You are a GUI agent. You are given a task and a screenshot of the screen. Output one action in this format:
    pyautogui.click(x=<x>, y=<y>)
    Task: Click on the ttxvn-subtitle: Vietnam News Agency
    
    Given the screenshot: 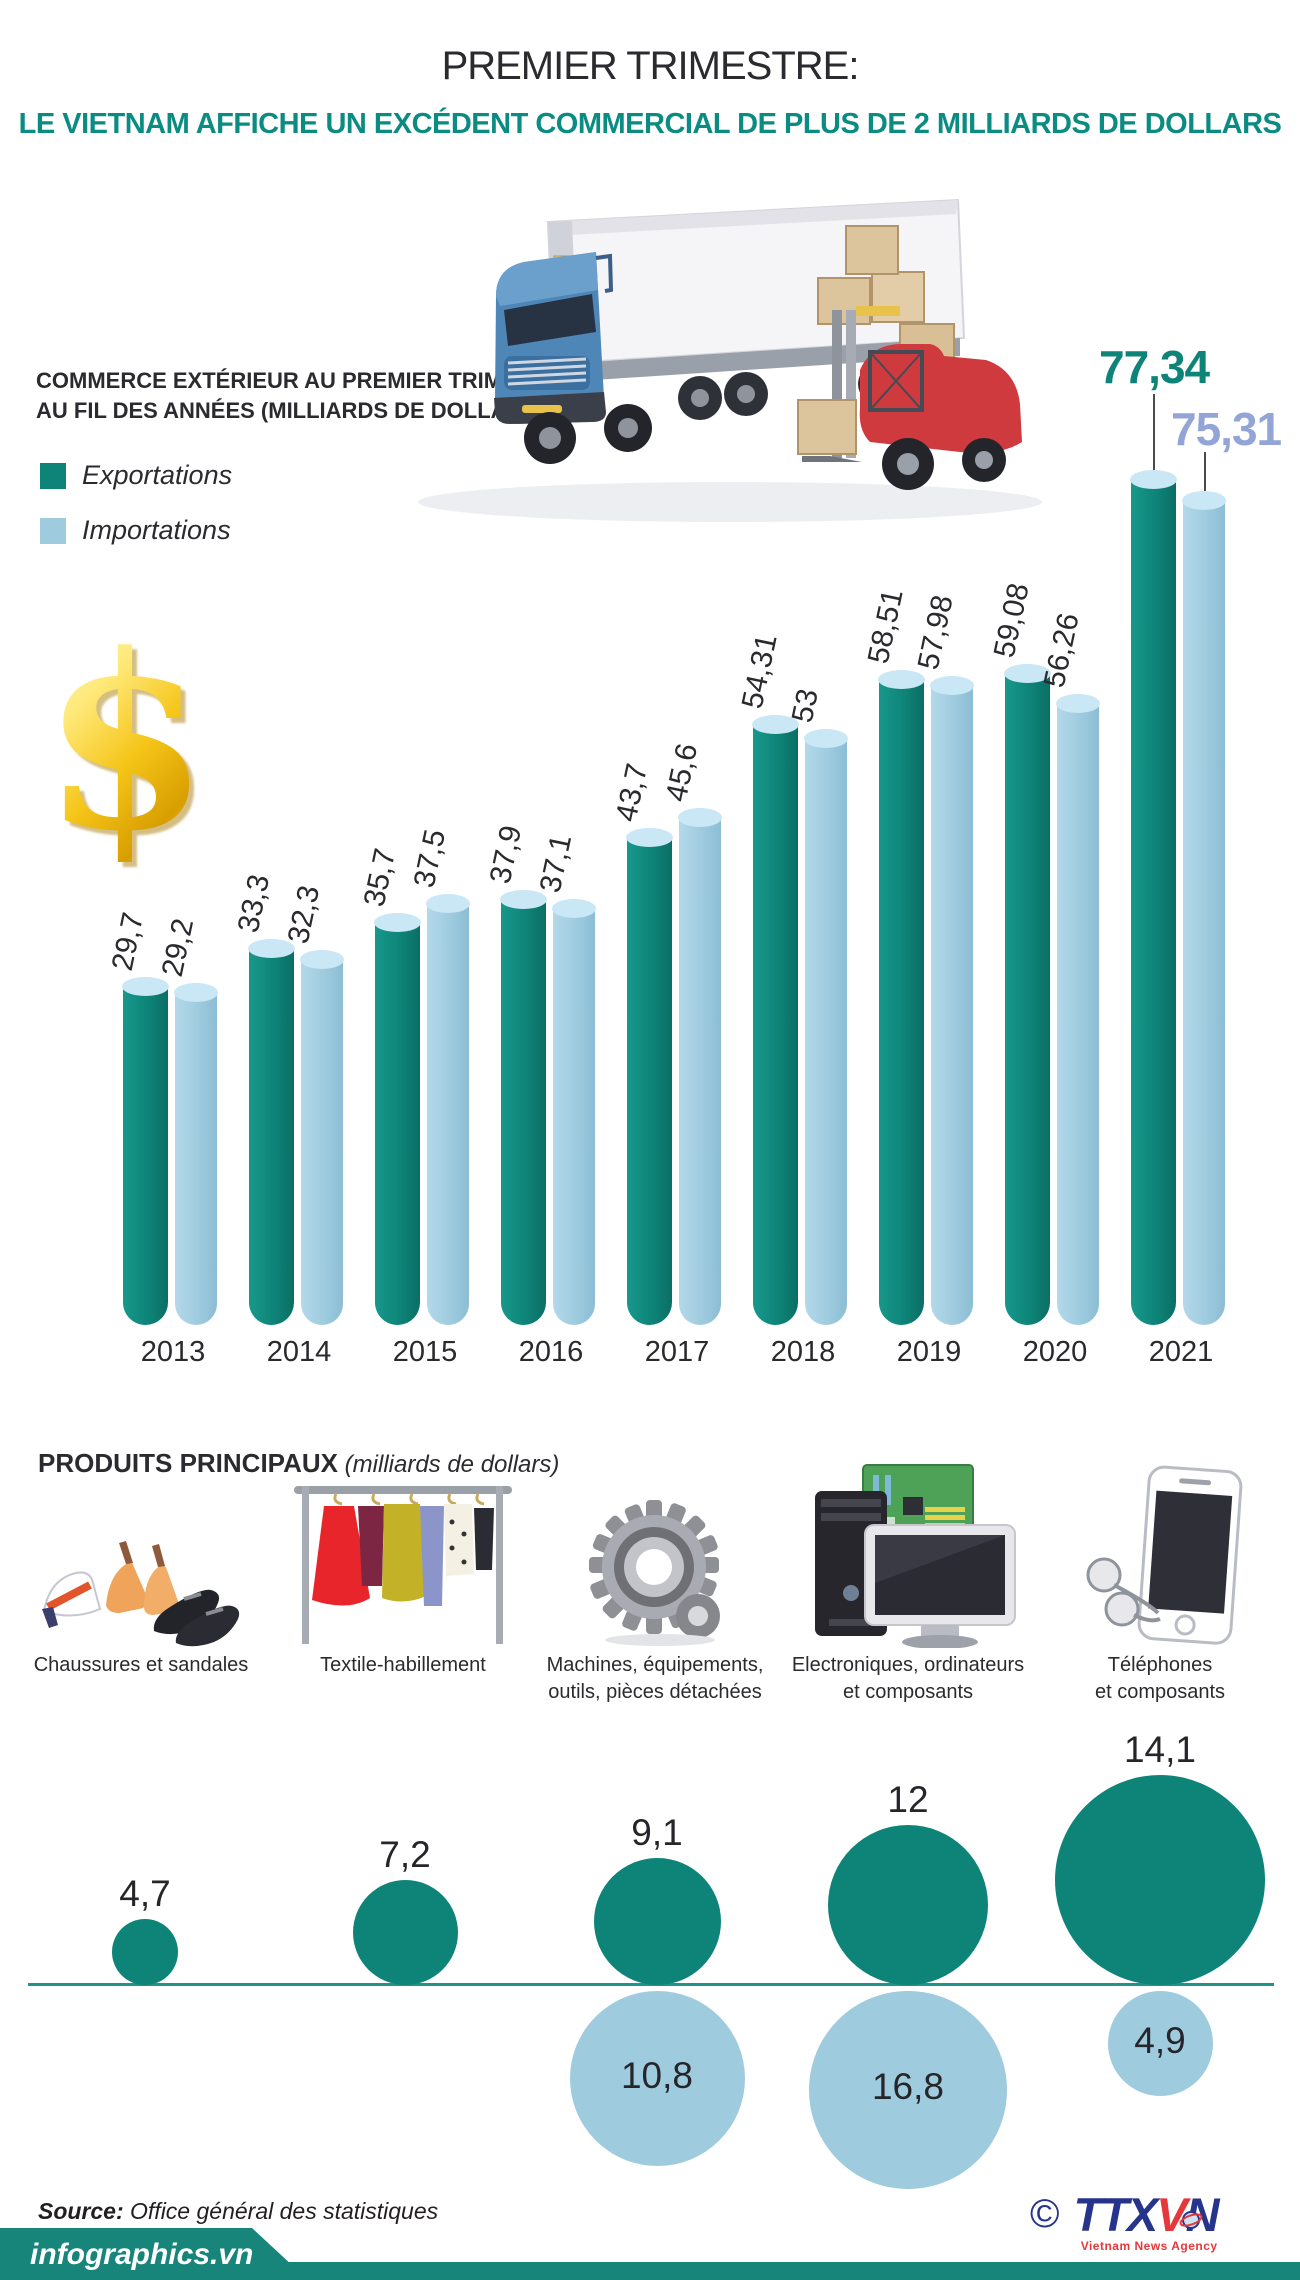 What is the action you would take?
    pyautogui.click(x=1149, y=2246)
    